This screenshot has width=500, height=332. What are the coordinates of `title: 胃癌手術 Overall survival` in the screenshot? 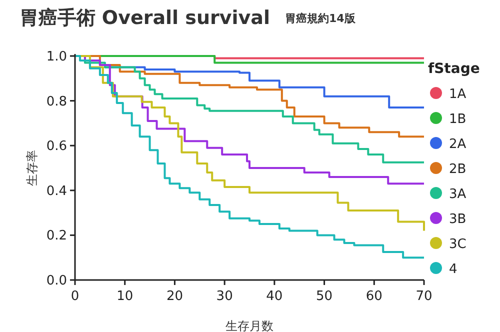 It's located at (144, 18).